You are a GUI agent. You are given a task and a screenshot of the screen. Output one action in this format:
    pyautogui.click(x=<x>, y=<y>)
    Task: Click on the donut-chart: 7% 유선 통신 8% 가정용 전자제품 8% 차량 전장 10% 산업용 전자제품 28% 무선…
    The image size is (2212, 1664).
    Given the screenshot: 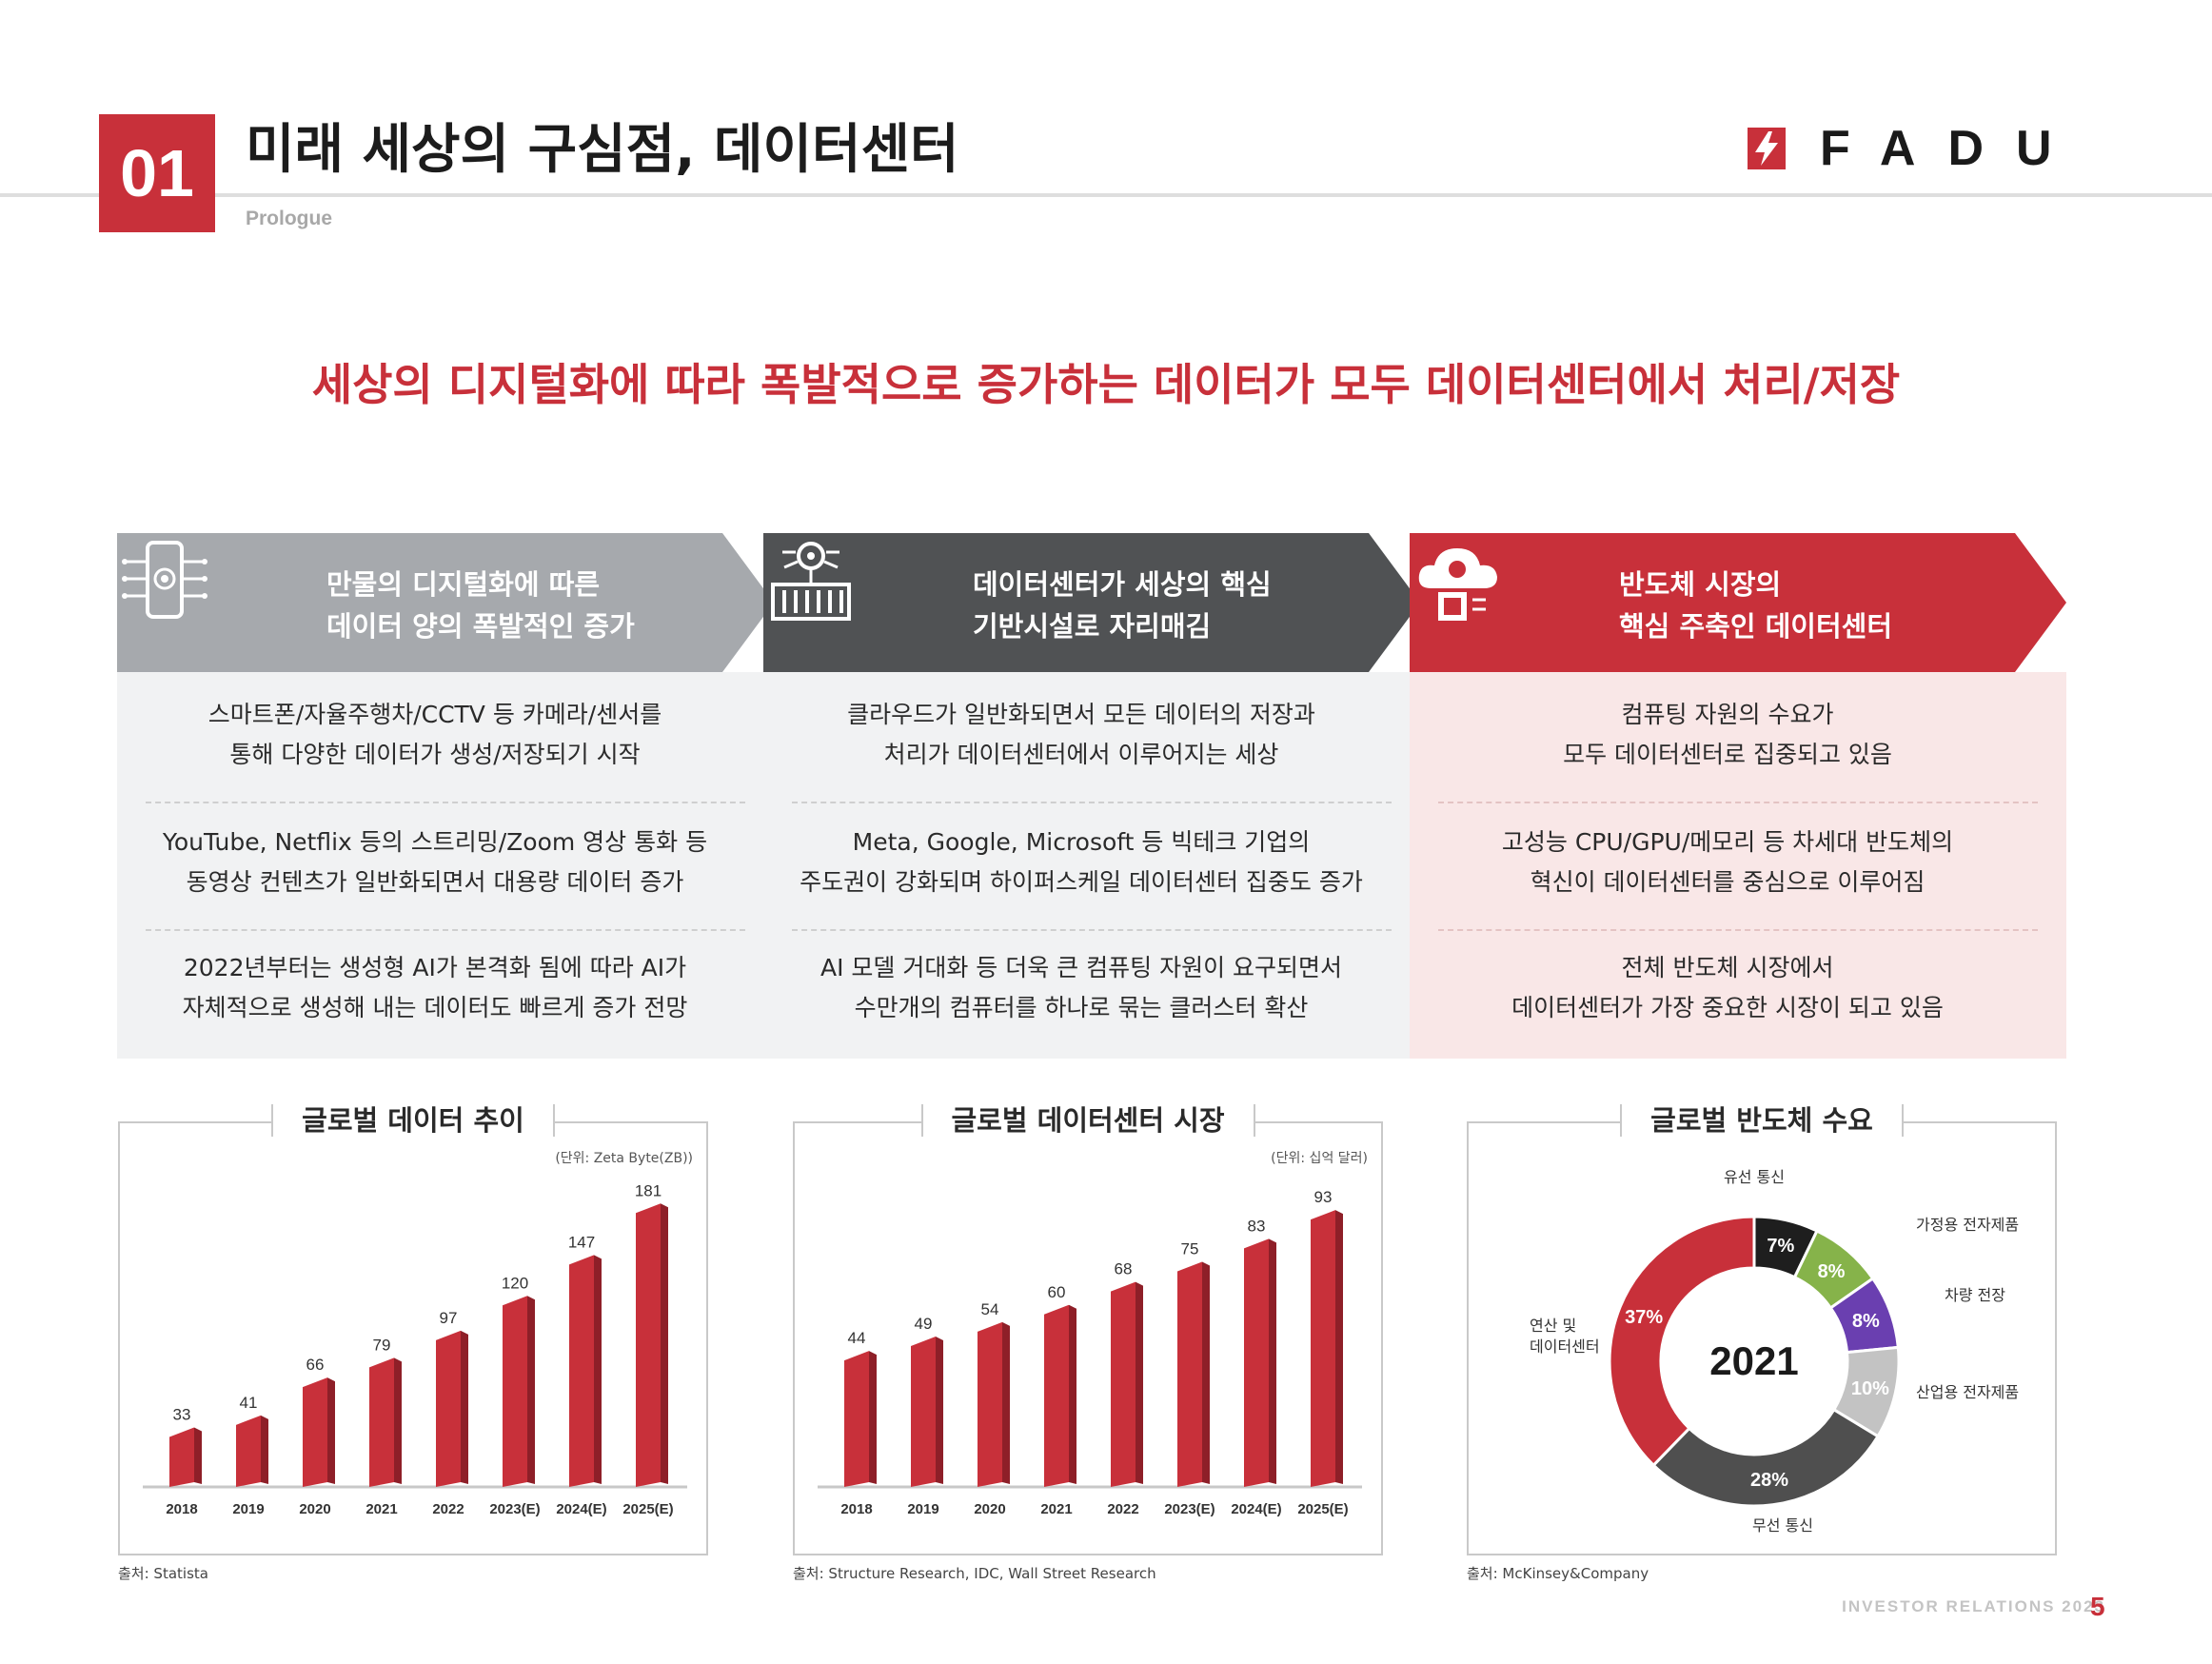 What is the action you would take?
    pyautogui.click(x=1774, y=1351)
    